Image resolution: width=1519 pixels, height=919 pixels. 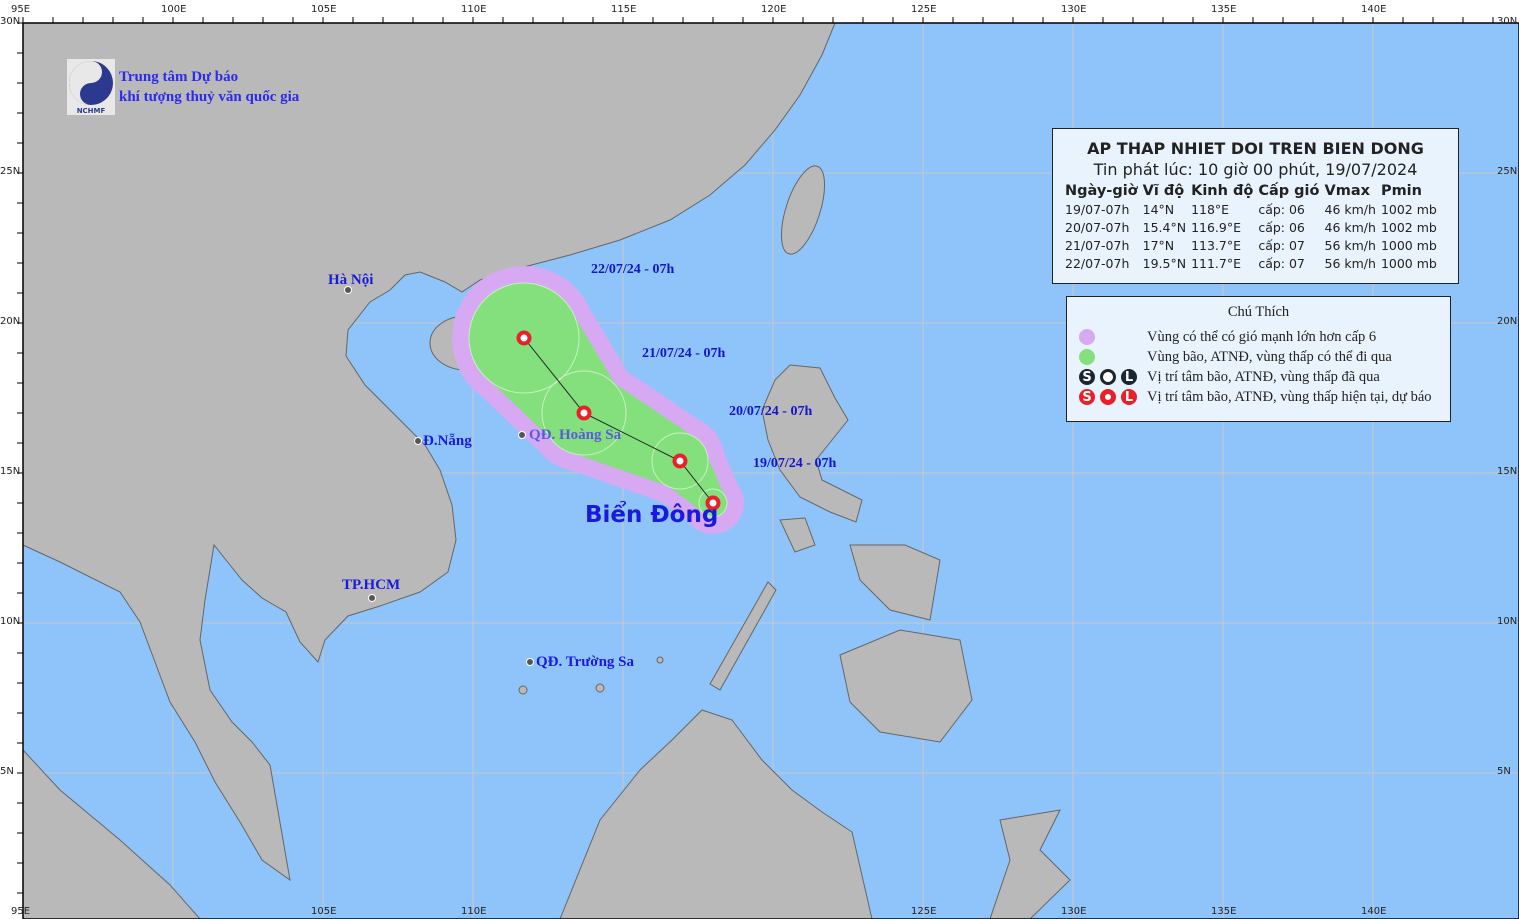 I want to click on agency-name-line2: khí tượng thuỷ văn quốc gia, so click(x=209, y=97).